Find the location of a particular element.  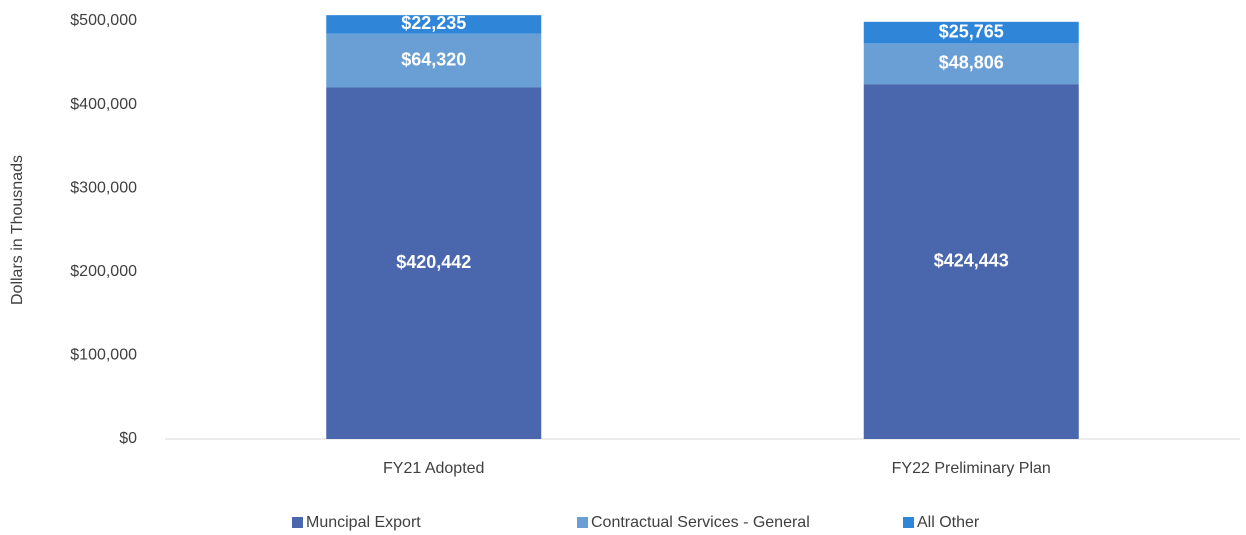

value-label: $22,235 is located at coordinates (433, 23).